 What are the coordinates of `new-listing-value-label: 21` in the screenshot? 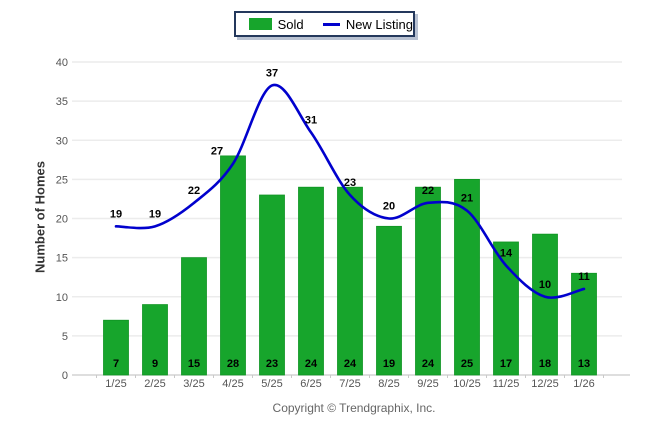 It's located at (467, 199).